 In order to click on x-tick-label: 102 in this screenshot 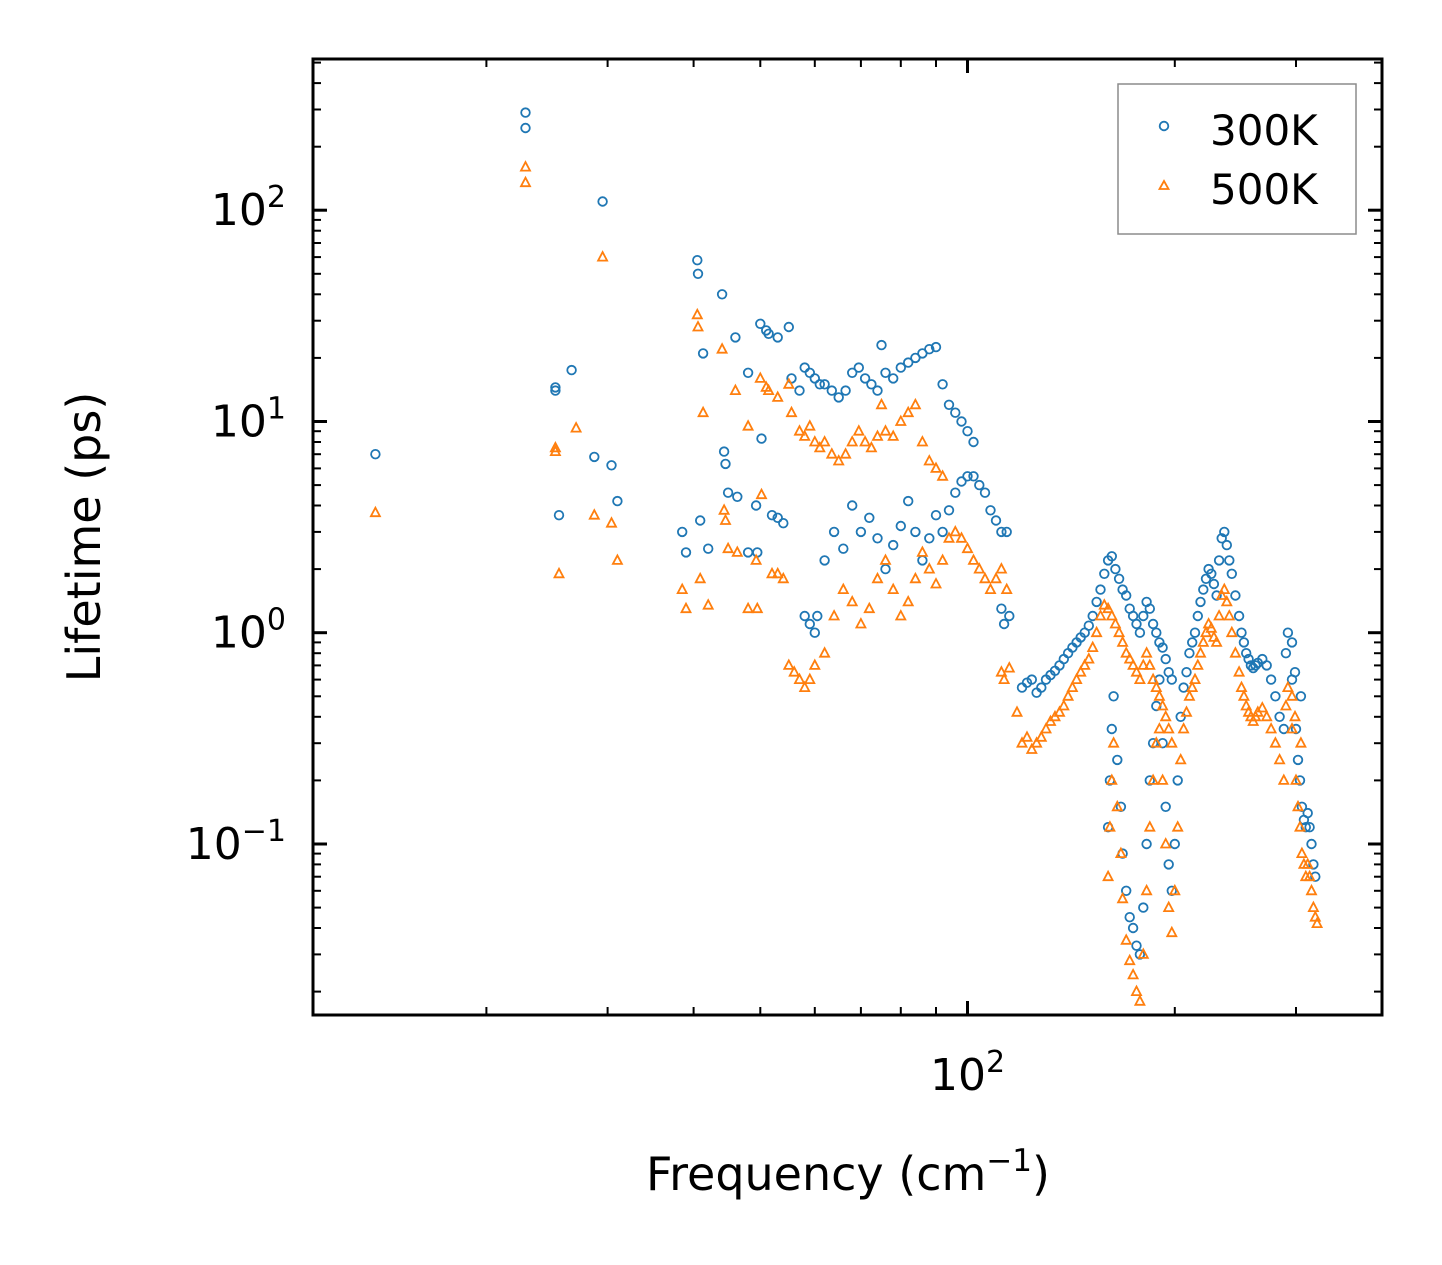, I will do `click(967, 1073)`.